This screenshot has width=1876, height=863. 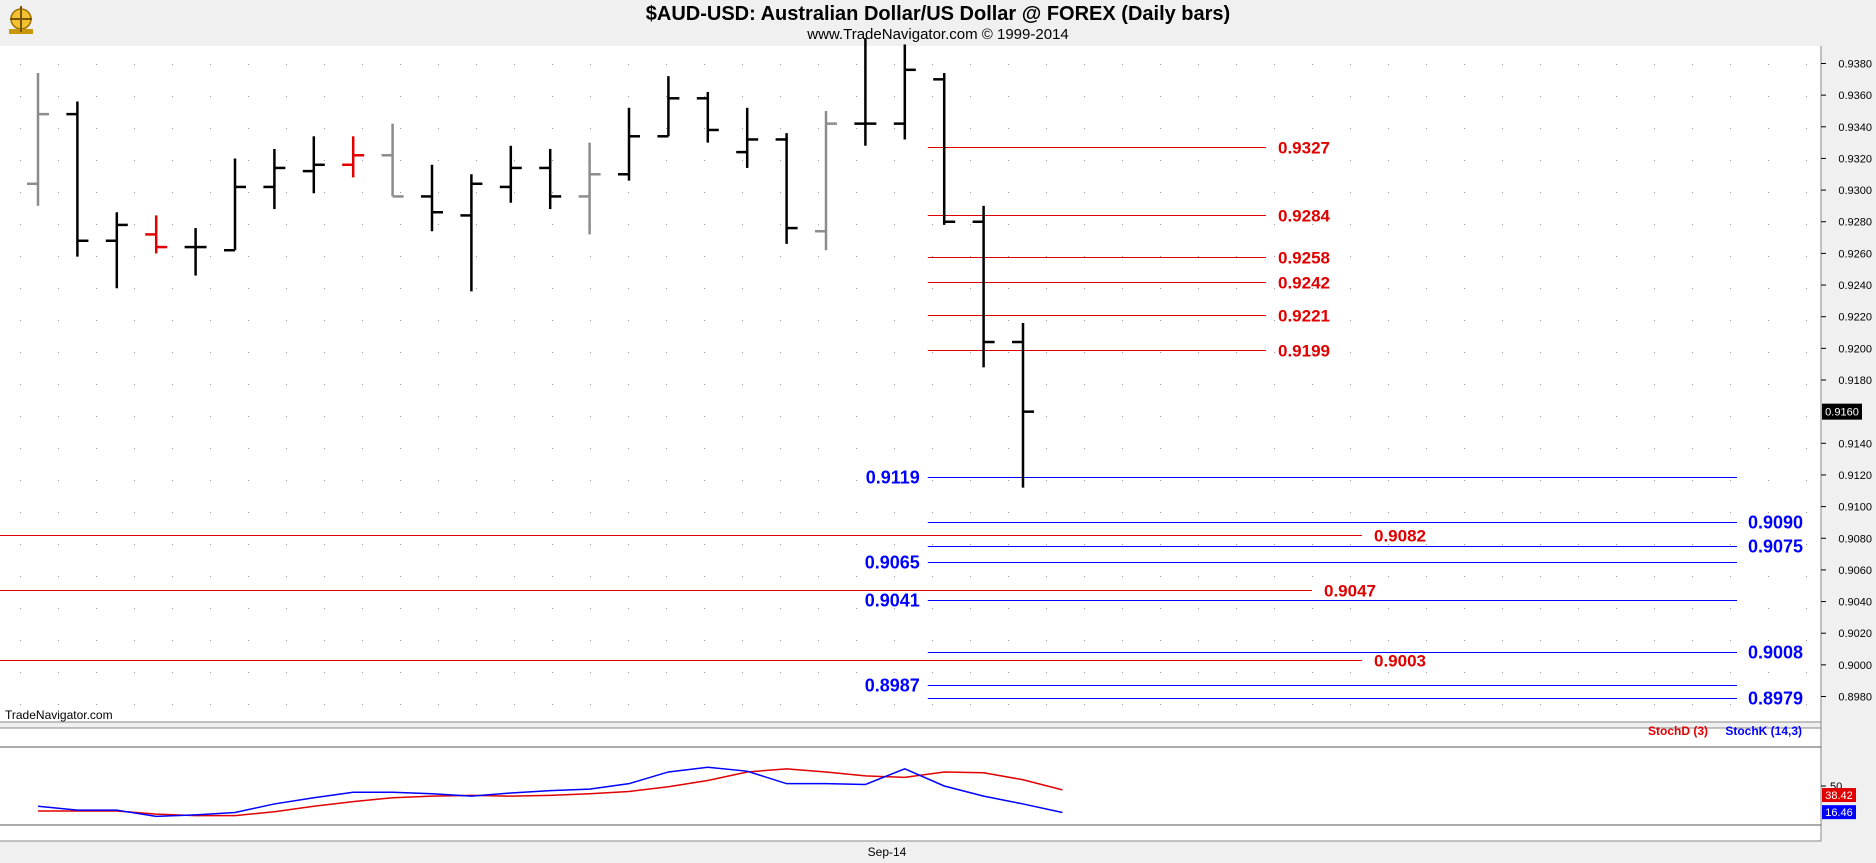 What do you see at coordinates (1855, 286) in the screenshot?
I see `y-tick-label: 0.9240` at bounding box center [1855, 286].